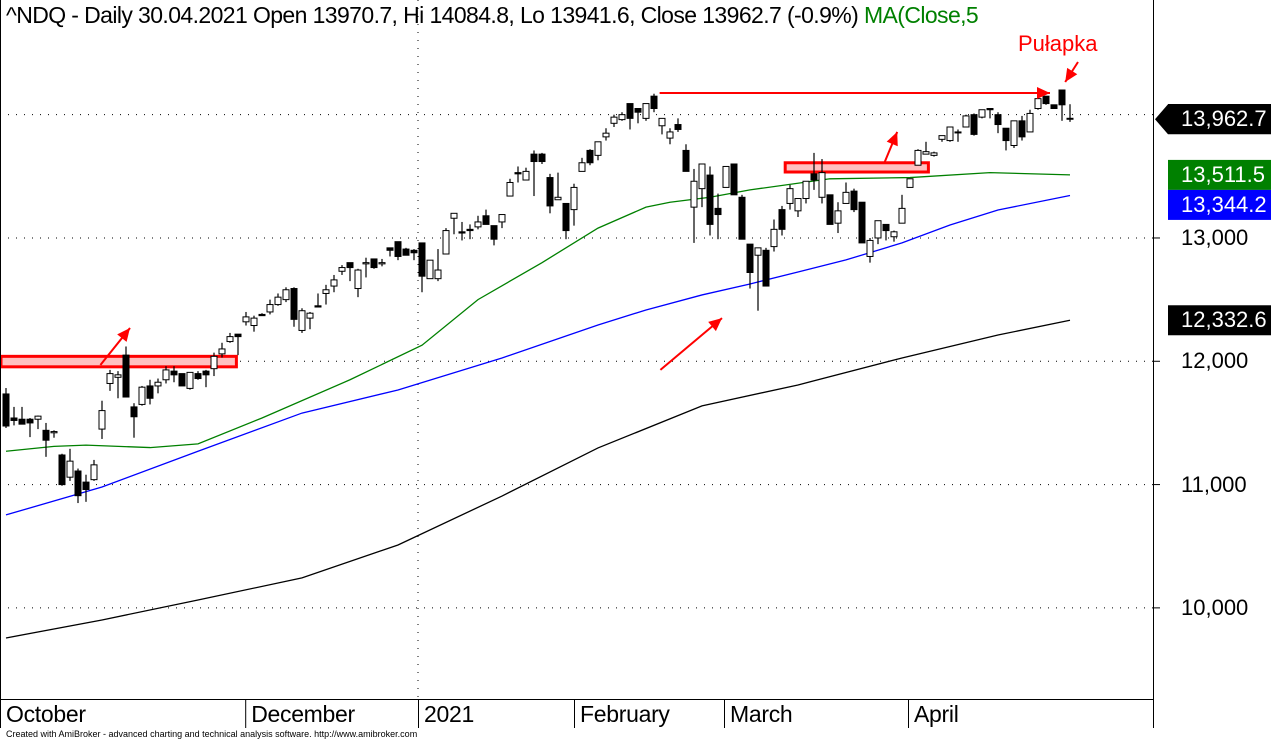 Image resolution: width=1271 pixels, height=740 pixels. Describe the element at coordinates (46, 714) in the screenshot. I see `month-label: October` at that location.